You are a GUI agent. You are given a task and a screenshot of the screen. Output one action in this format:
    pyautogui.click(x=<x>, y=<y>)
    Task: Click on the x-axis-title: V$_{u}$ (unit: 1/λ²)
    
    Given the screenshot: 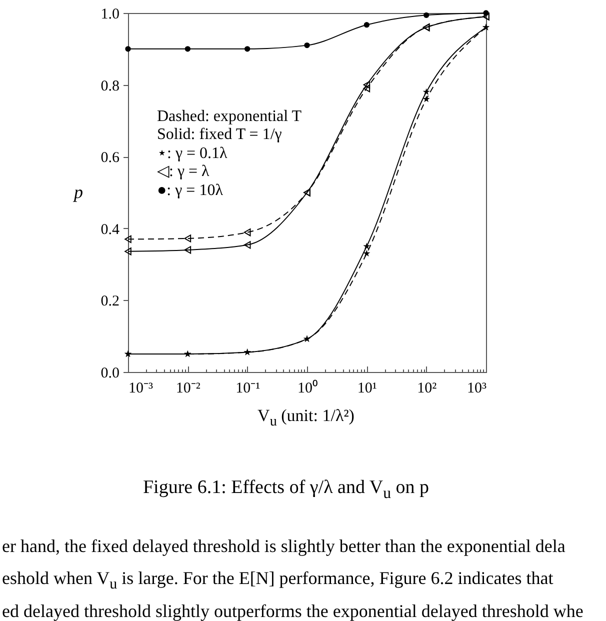 What is the action you would take?
    pyautogui.click(x=306, y=418)
    